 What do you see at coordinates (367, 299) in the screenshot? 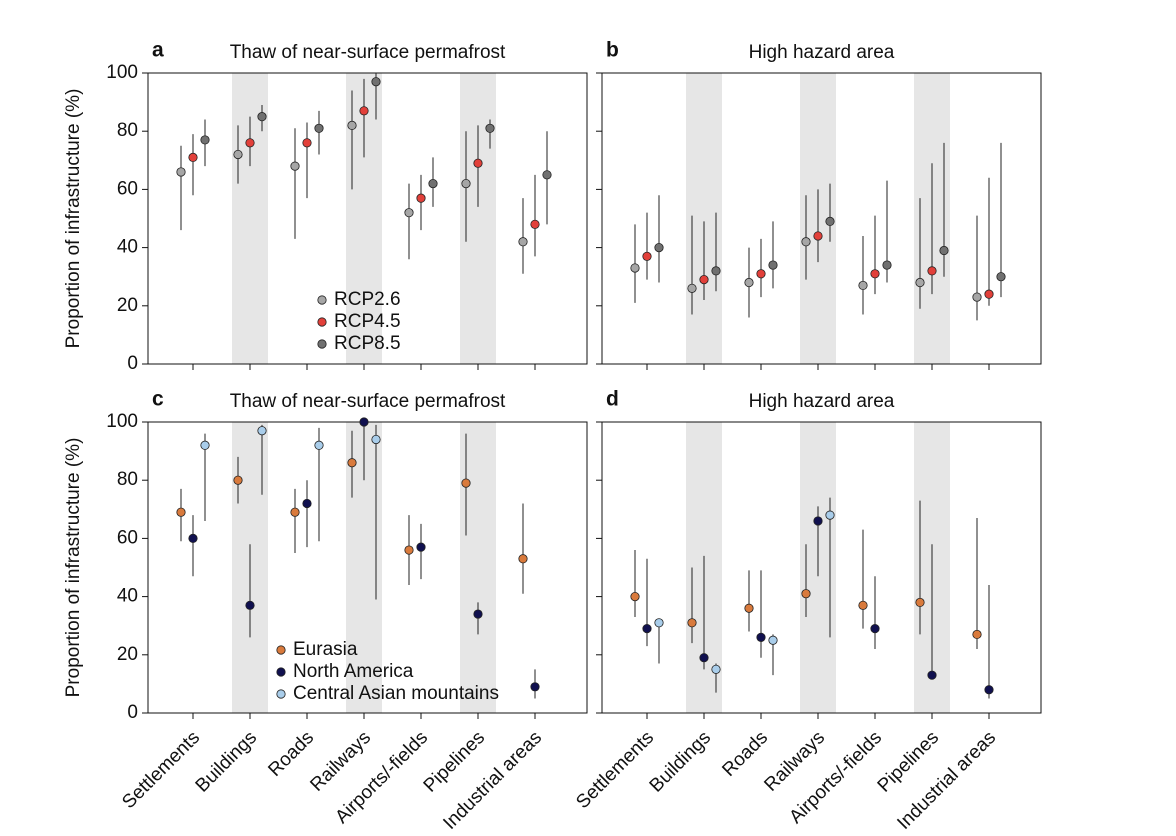
I see `legend-label: RCP2.6` at bounding box center [367, 299].